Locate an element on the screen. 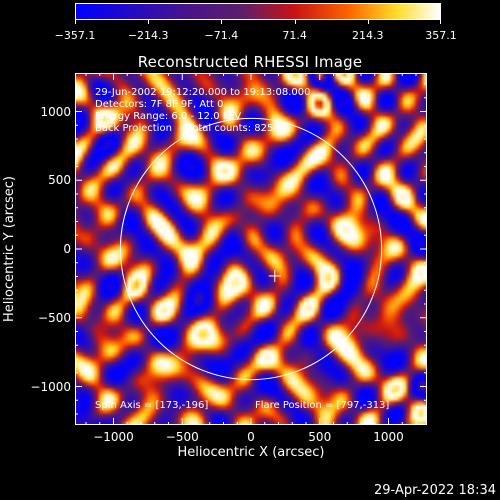 The height and width of the screenshot is (500, 500). colorbar-tick-label: 71.4 is located at coordinates (294, 35).